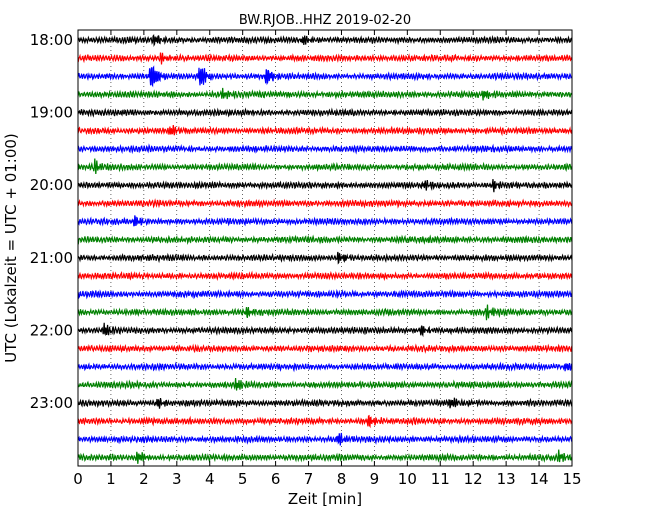 Image resolution: width=650 pixels, height=520 pixels. I want to click on x-tick-label: 0, so click(78, 479).